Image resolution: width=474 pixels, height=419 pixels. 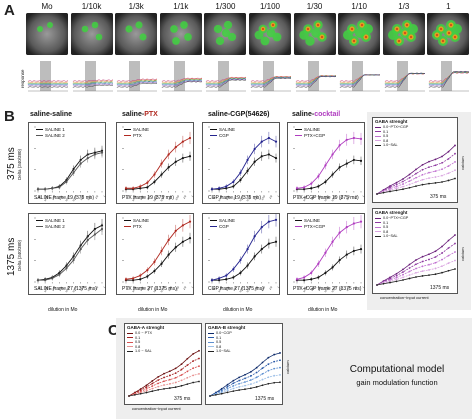 What do you see at coordinates (386, 227) in the screenshot?
I see `legend-label: 0.5` at bounding box center [386, 227].